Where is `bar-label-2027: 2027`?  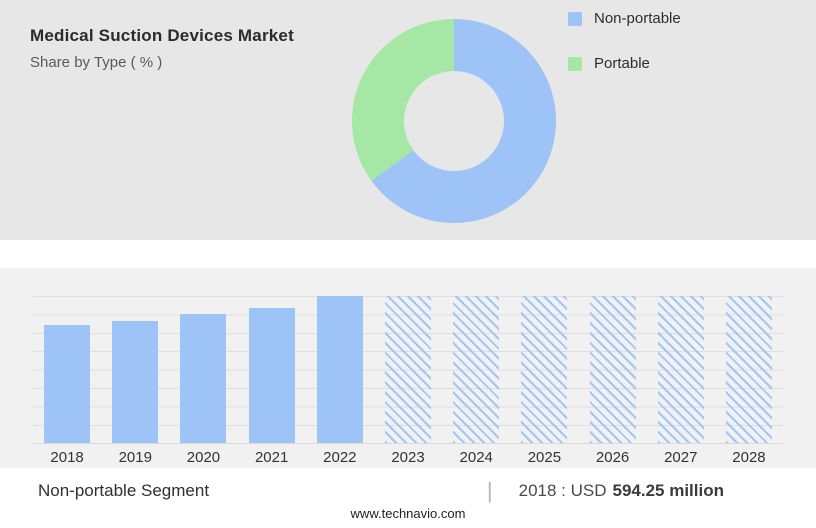
bar-label-2027: 2027 is located at coordinates (681, 457).